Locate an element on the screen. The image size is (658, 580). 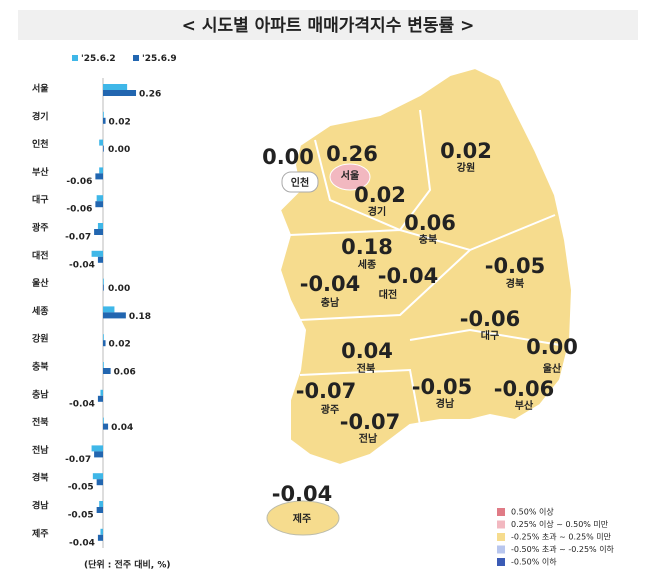
seoul-shape is located at coordinates (350, 177).